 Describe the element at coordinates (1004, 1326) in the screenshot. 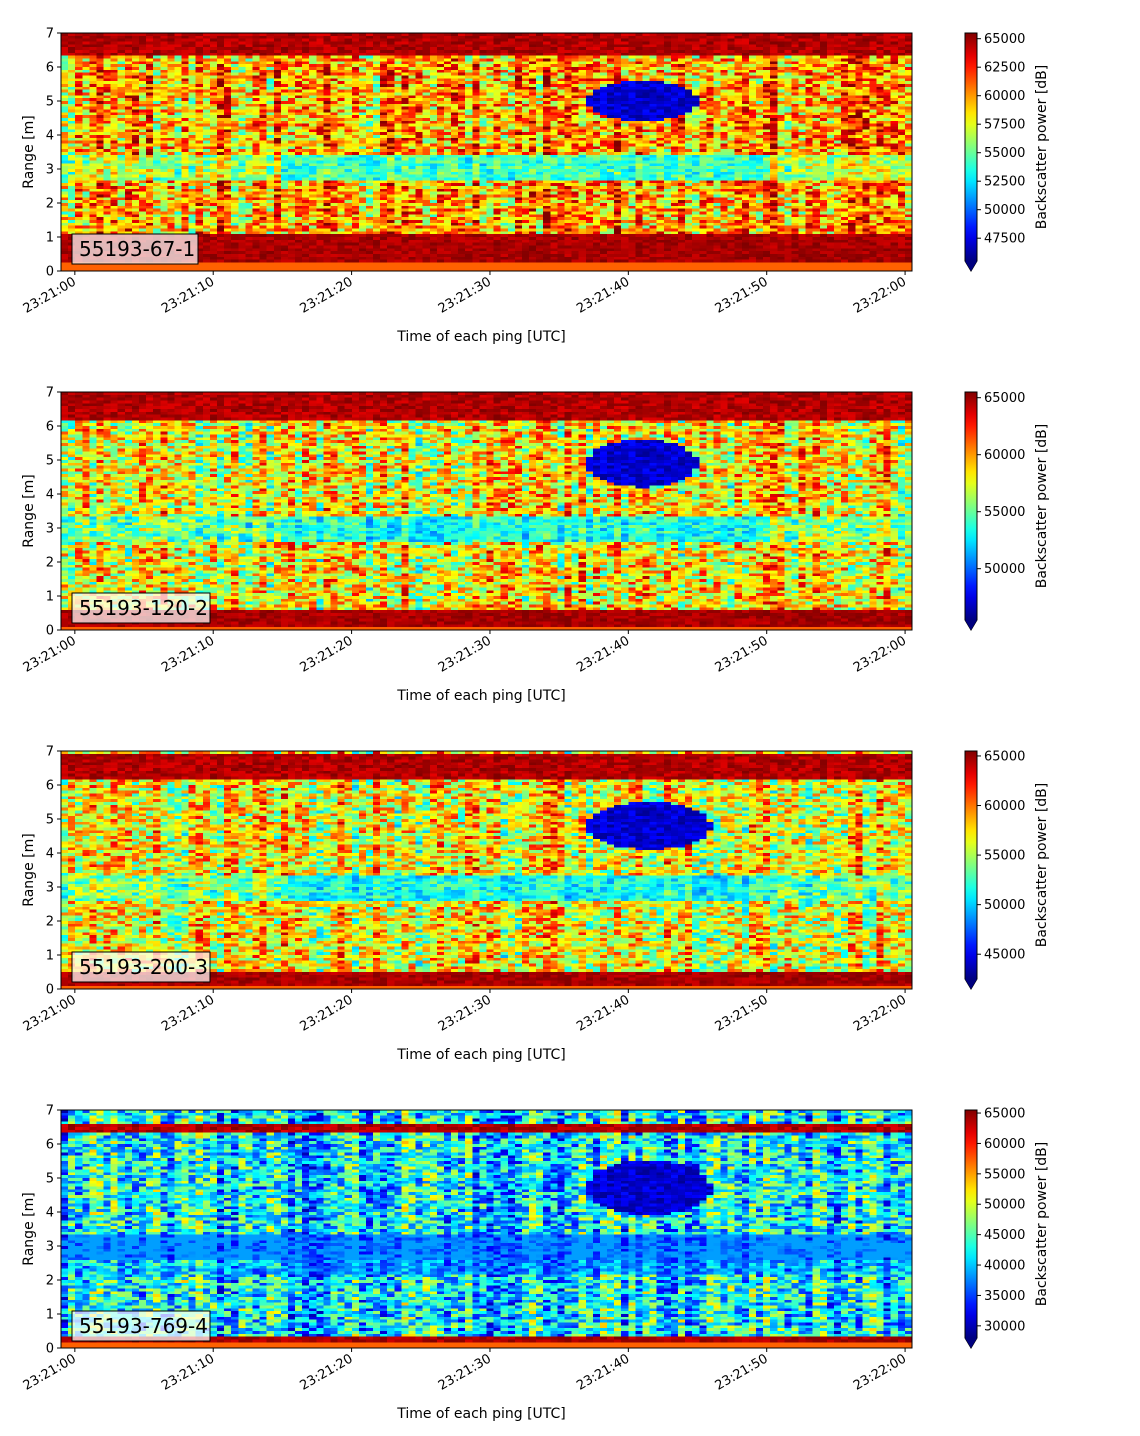

I see `colorbar-tick-label: 30000` at that location.